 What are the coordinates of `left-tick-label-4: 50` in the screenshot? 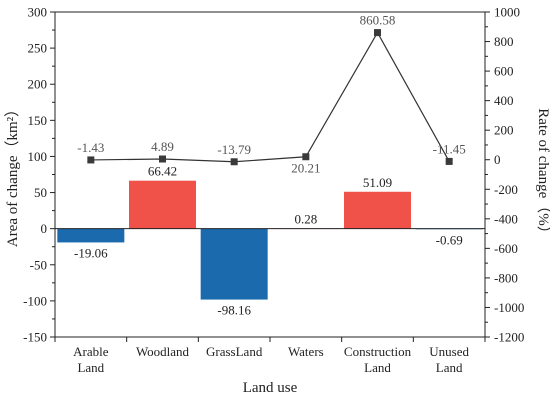 It's located at (40, 192).